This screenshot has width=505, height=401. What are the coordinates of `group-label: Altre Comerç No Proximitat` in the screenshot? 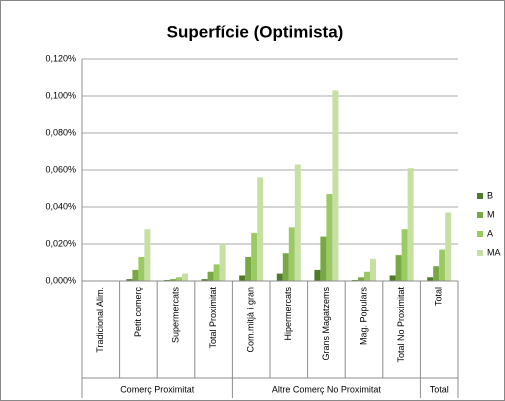 It's located at (327, 389).